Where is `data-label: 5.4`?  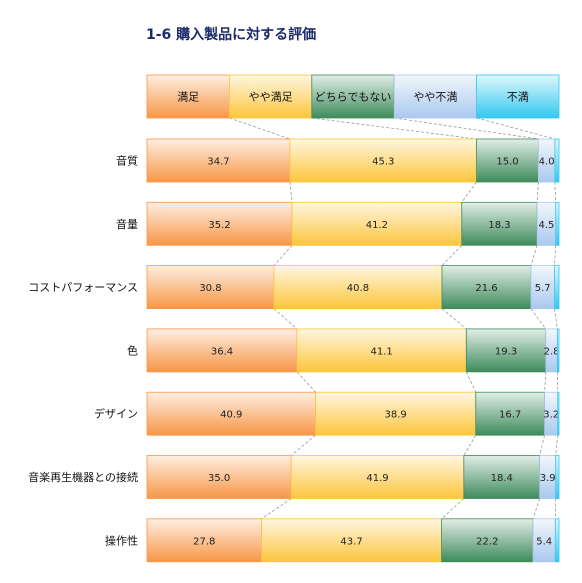 data-label: 5.4 is located at coordinates (544, 541).